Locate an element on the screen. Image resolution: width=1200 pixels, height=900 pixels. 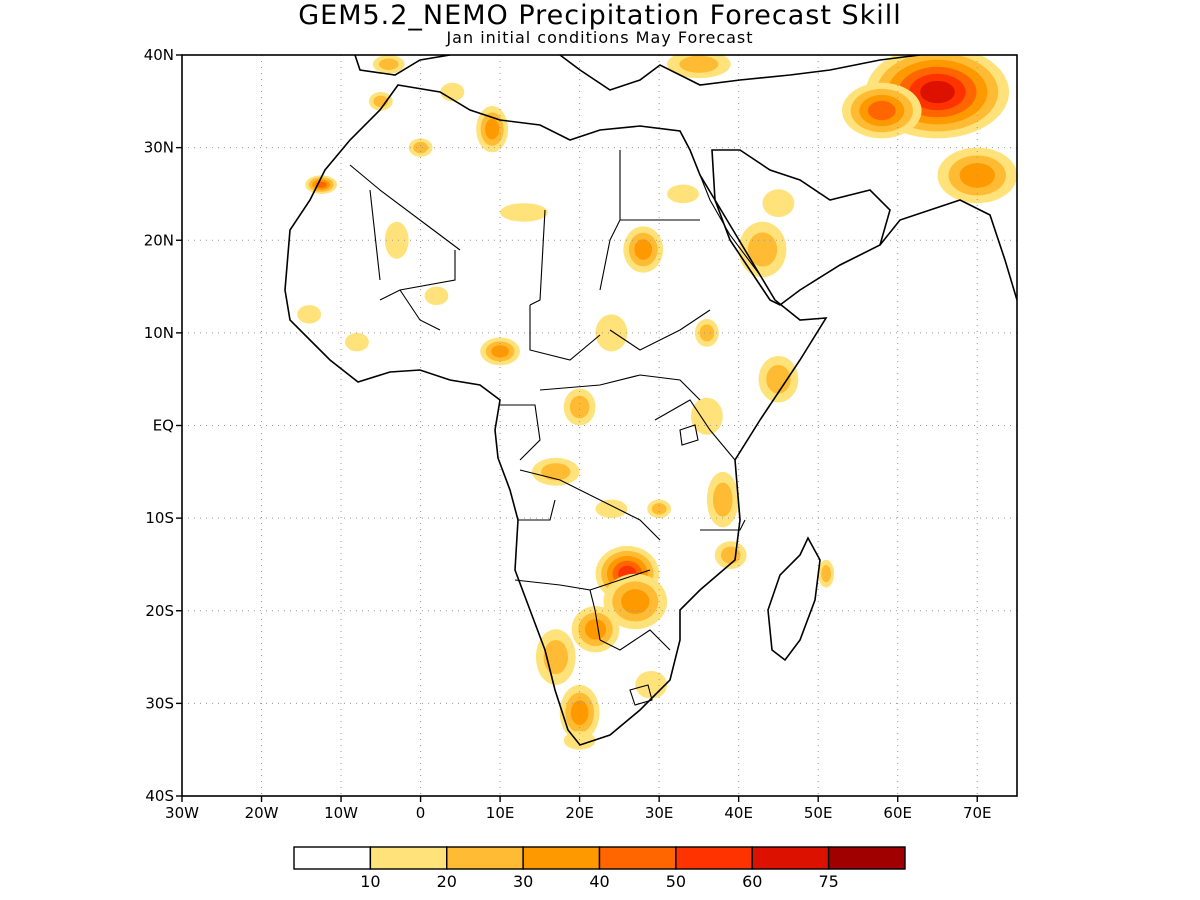
colorbar-label: 60 is located at coordinates (752, 881).